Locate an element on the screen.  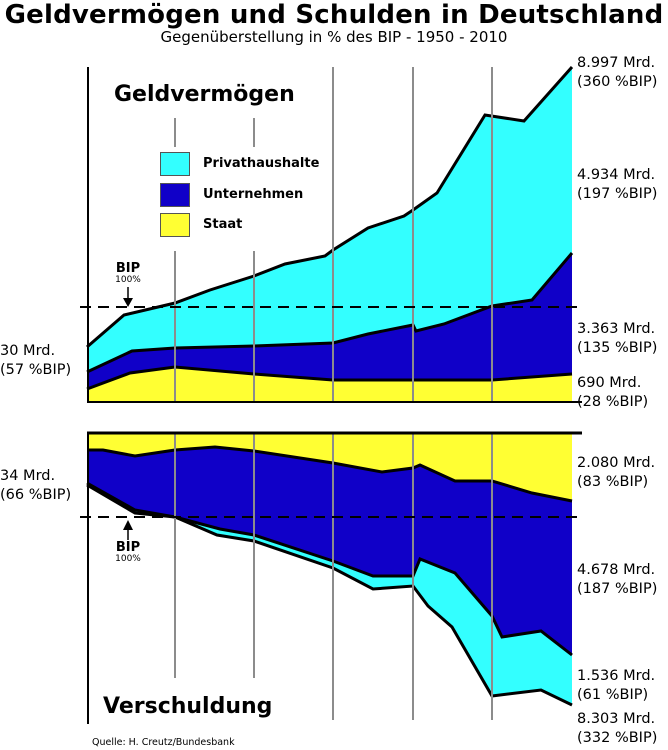
top-panel-title: Geldvermögen is located at coordinates (204, 94).